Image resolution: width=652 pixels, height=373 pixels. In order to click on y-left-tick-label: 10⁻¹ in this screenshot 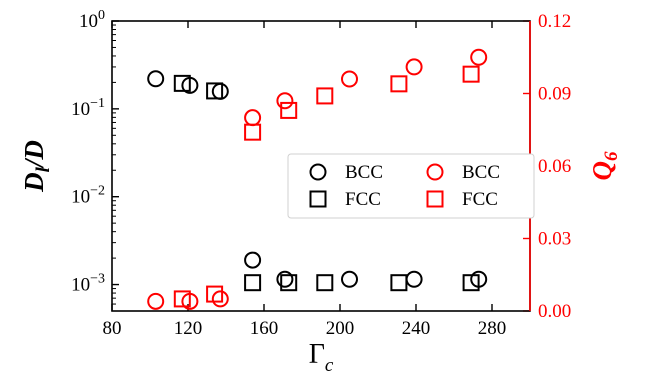, I will do `click(88, 108)`.